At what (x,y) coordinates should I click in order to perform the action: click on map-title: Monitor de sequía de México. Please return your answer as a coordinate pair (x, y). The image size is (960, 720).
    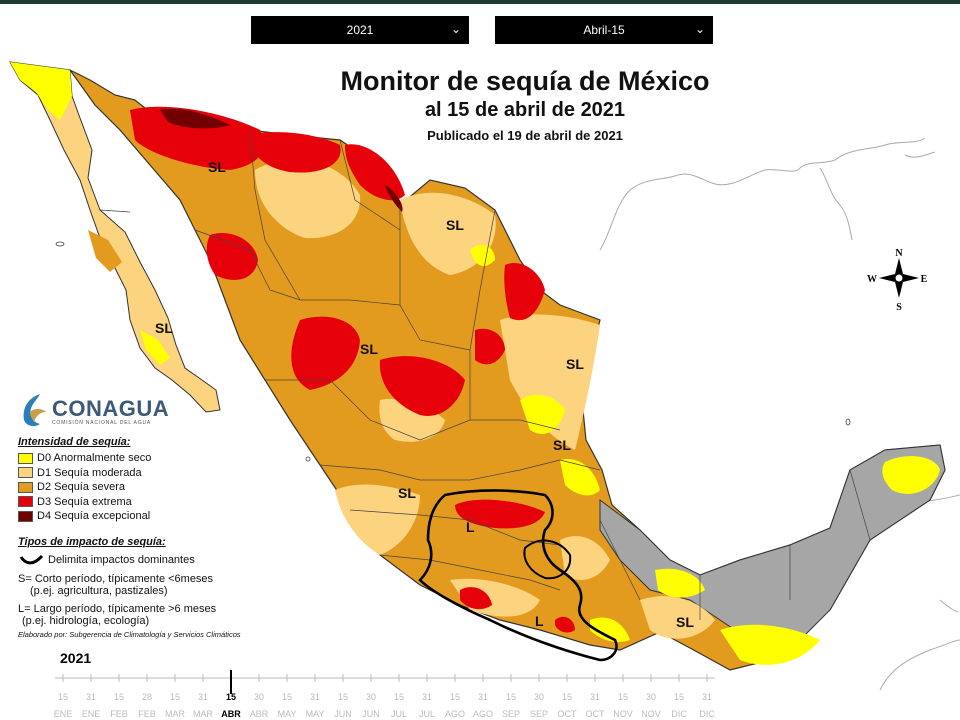
    Looking at the image, I should click on (525, 81).